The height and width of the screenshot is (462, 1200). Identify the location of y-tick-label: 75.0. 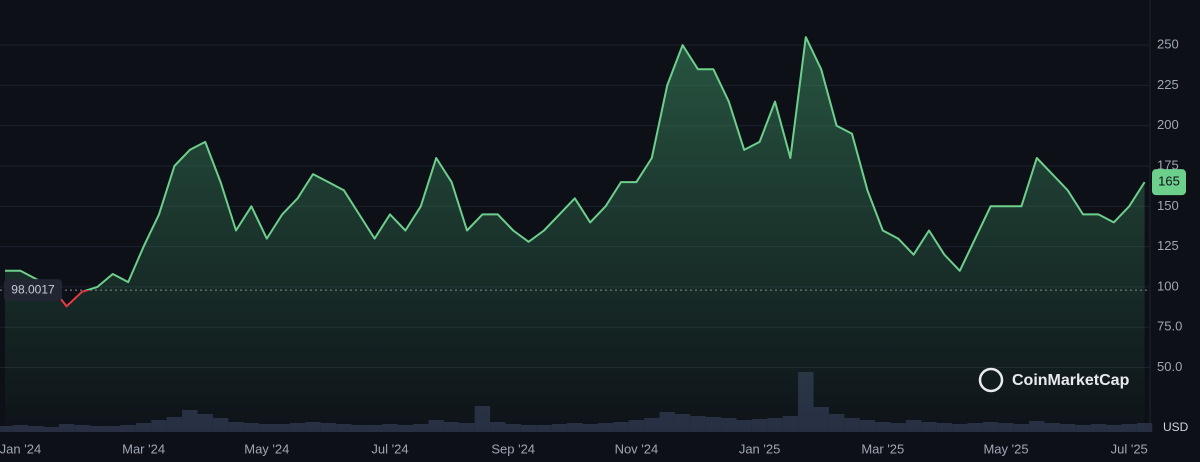
(1169, 326).